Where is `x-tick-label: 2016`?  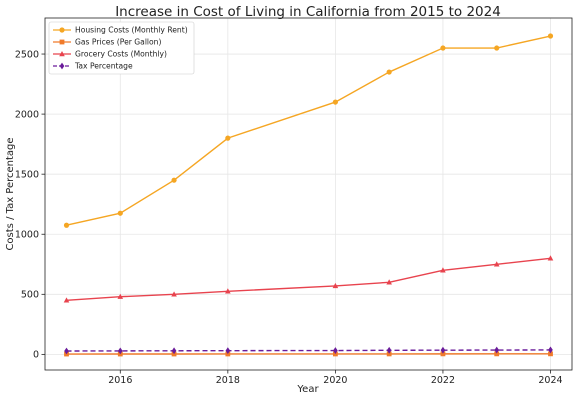 x-tick-label: 2016 is located at coordinates (120, 380).